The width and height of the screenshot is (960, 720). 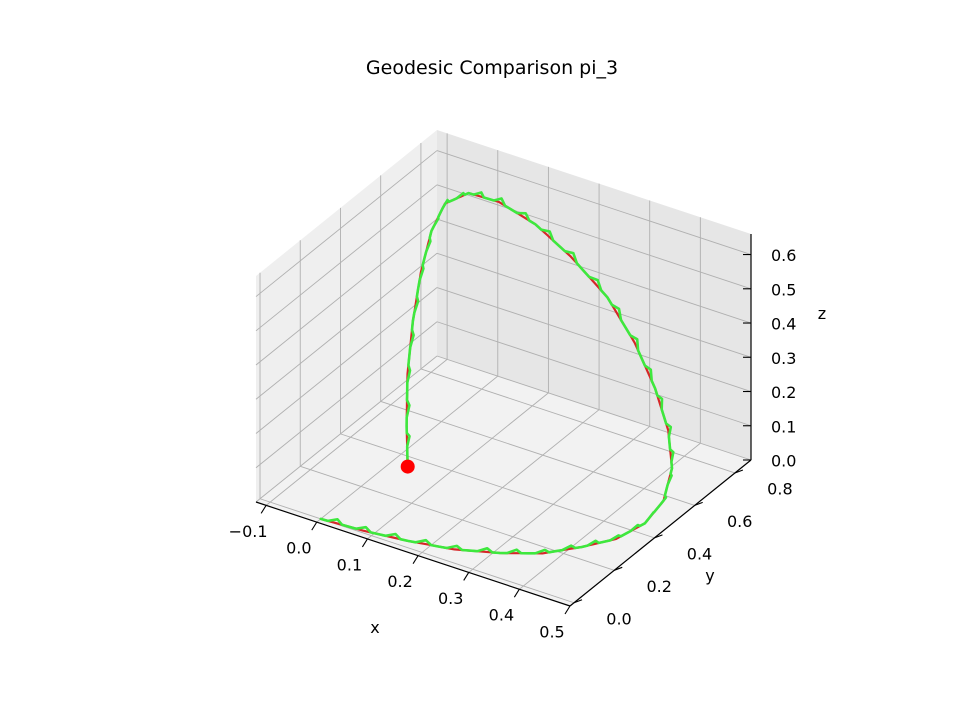 I want to click on z-tick-label: 0.2, so click(x=783, y=392).